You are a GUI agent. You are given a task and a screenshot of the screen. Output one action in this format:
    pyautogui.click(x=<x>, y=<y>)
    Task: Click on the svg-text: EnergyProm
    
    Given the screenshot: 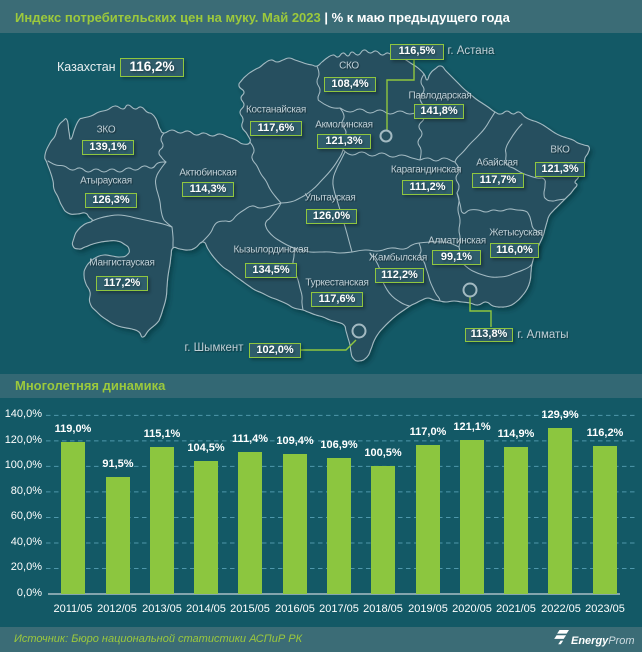 What is the action you would take?
    pyautogui.click(x=603, y=641)
    